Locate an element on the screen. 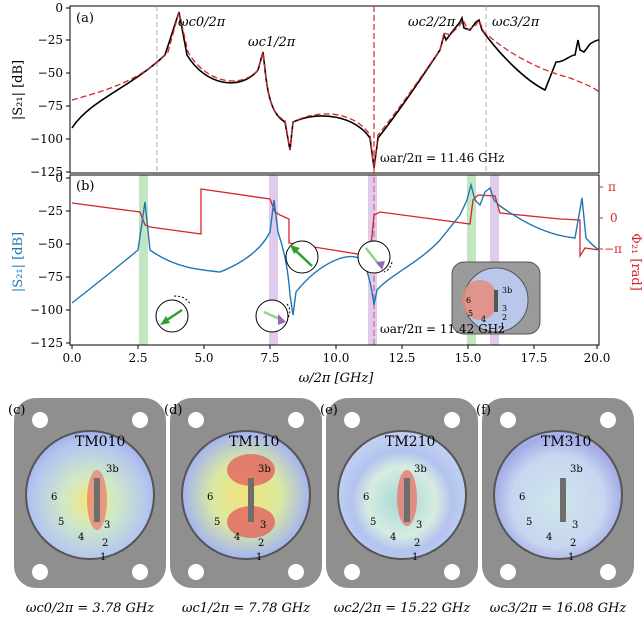 This screenshot has height=625, width=644. b-xtick-4: 10.0 is located at coordinates (336, 358).